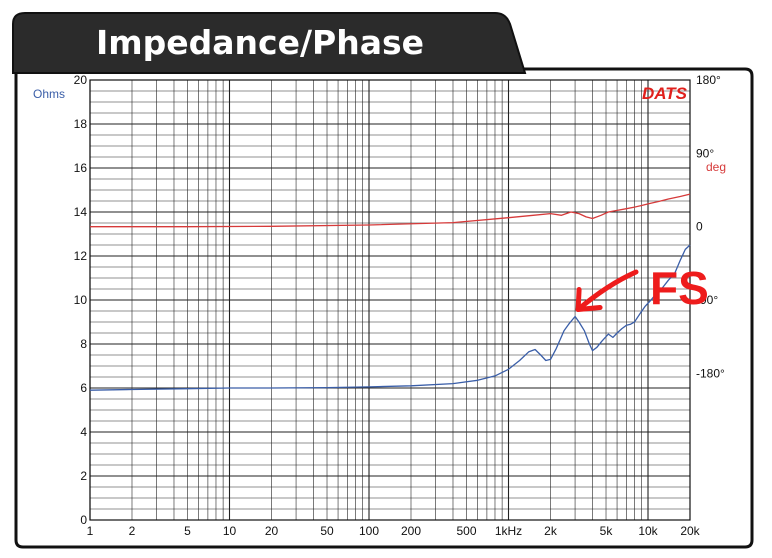 This screenshot has height=558, width=772. Describe the element at coordinates (230, 531) in the screenshot. I see `x-tick-label: 10` at that location.